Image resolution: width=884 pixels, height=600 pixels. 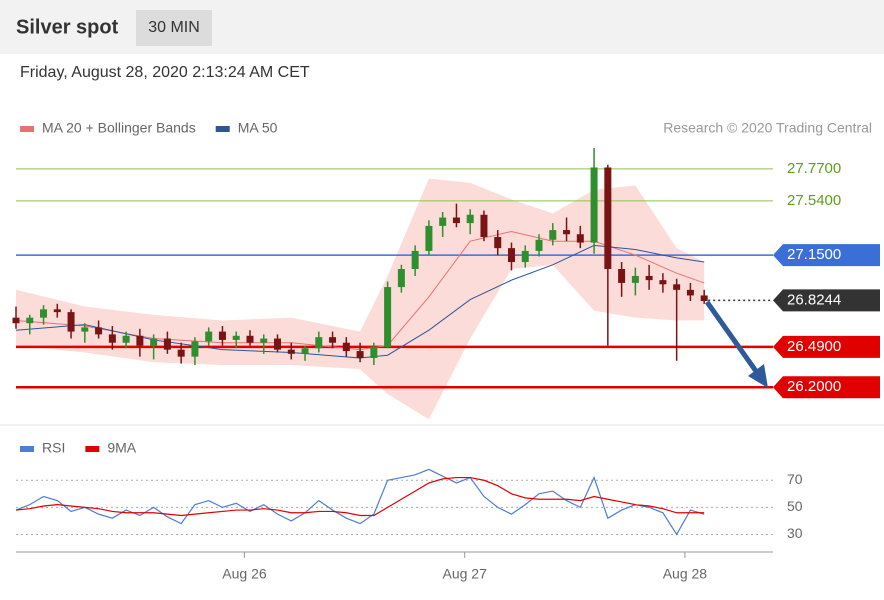 What do you see at coordinates (685, 574) in the screenshot?
I see `x-tick-label: Aug 28` at bounding box center [685, 574].